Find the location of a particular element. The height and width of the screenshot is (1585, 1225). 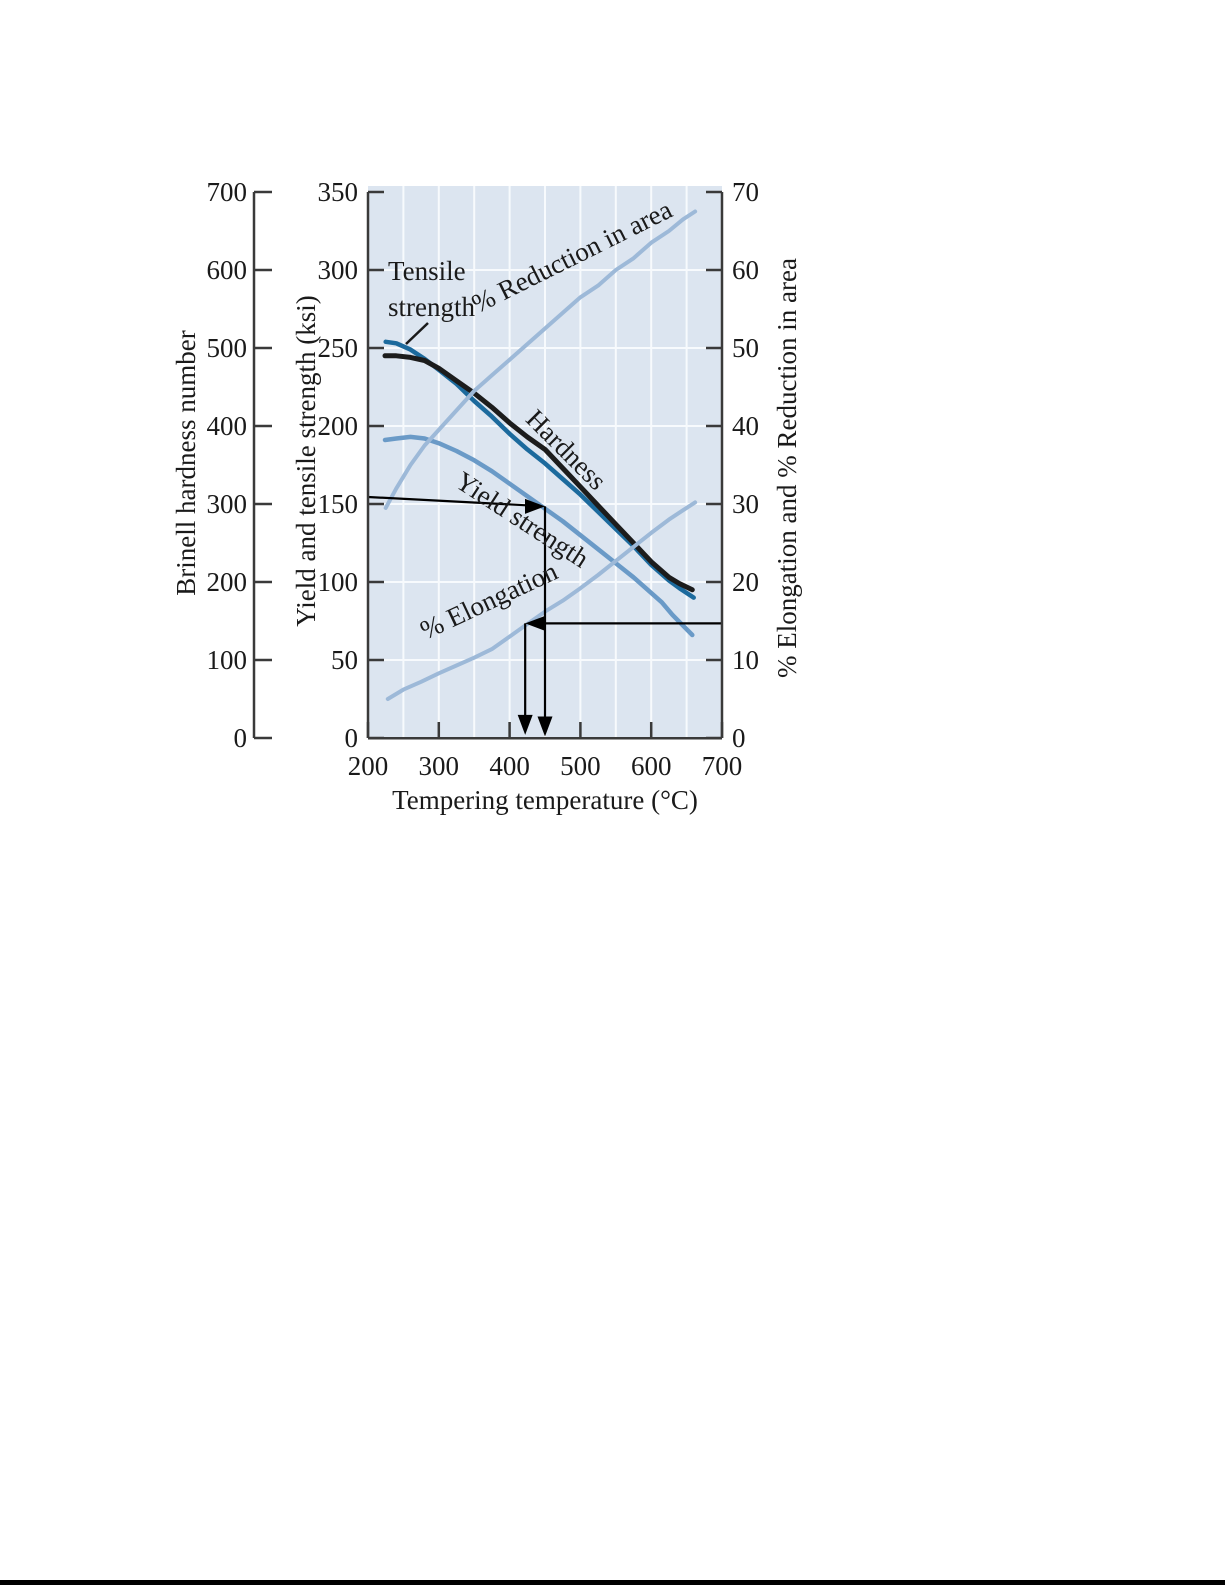

percent-tick-label: 40 is located at coordinates (745, 426).